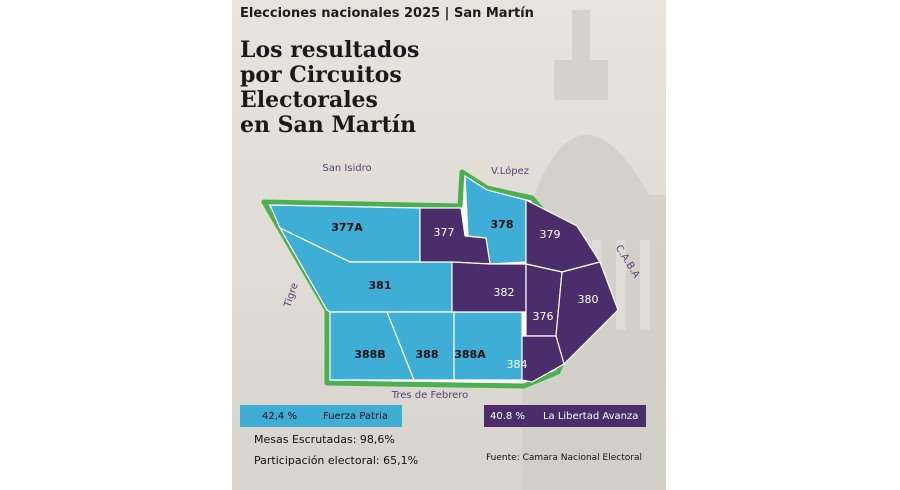 This screenshot has height=490, width=900. I want to click on title-line: en San Martín, so click(328, 125).